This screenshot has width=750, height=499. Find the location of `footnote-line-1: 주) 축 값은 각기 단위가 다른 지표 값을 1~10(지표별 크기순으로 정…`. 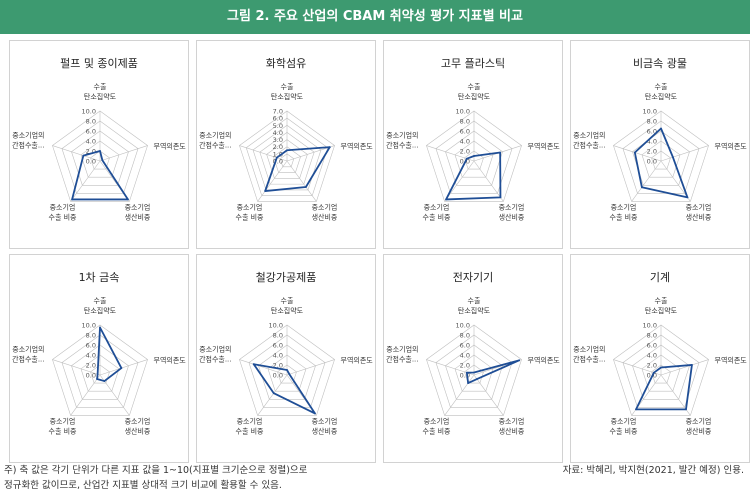

footnote-line-1: 주) 축 값은 각기 단위가 다른 지표 값을 1~10(지표별 크기순으로 정… is located at coordinates (156, 470).